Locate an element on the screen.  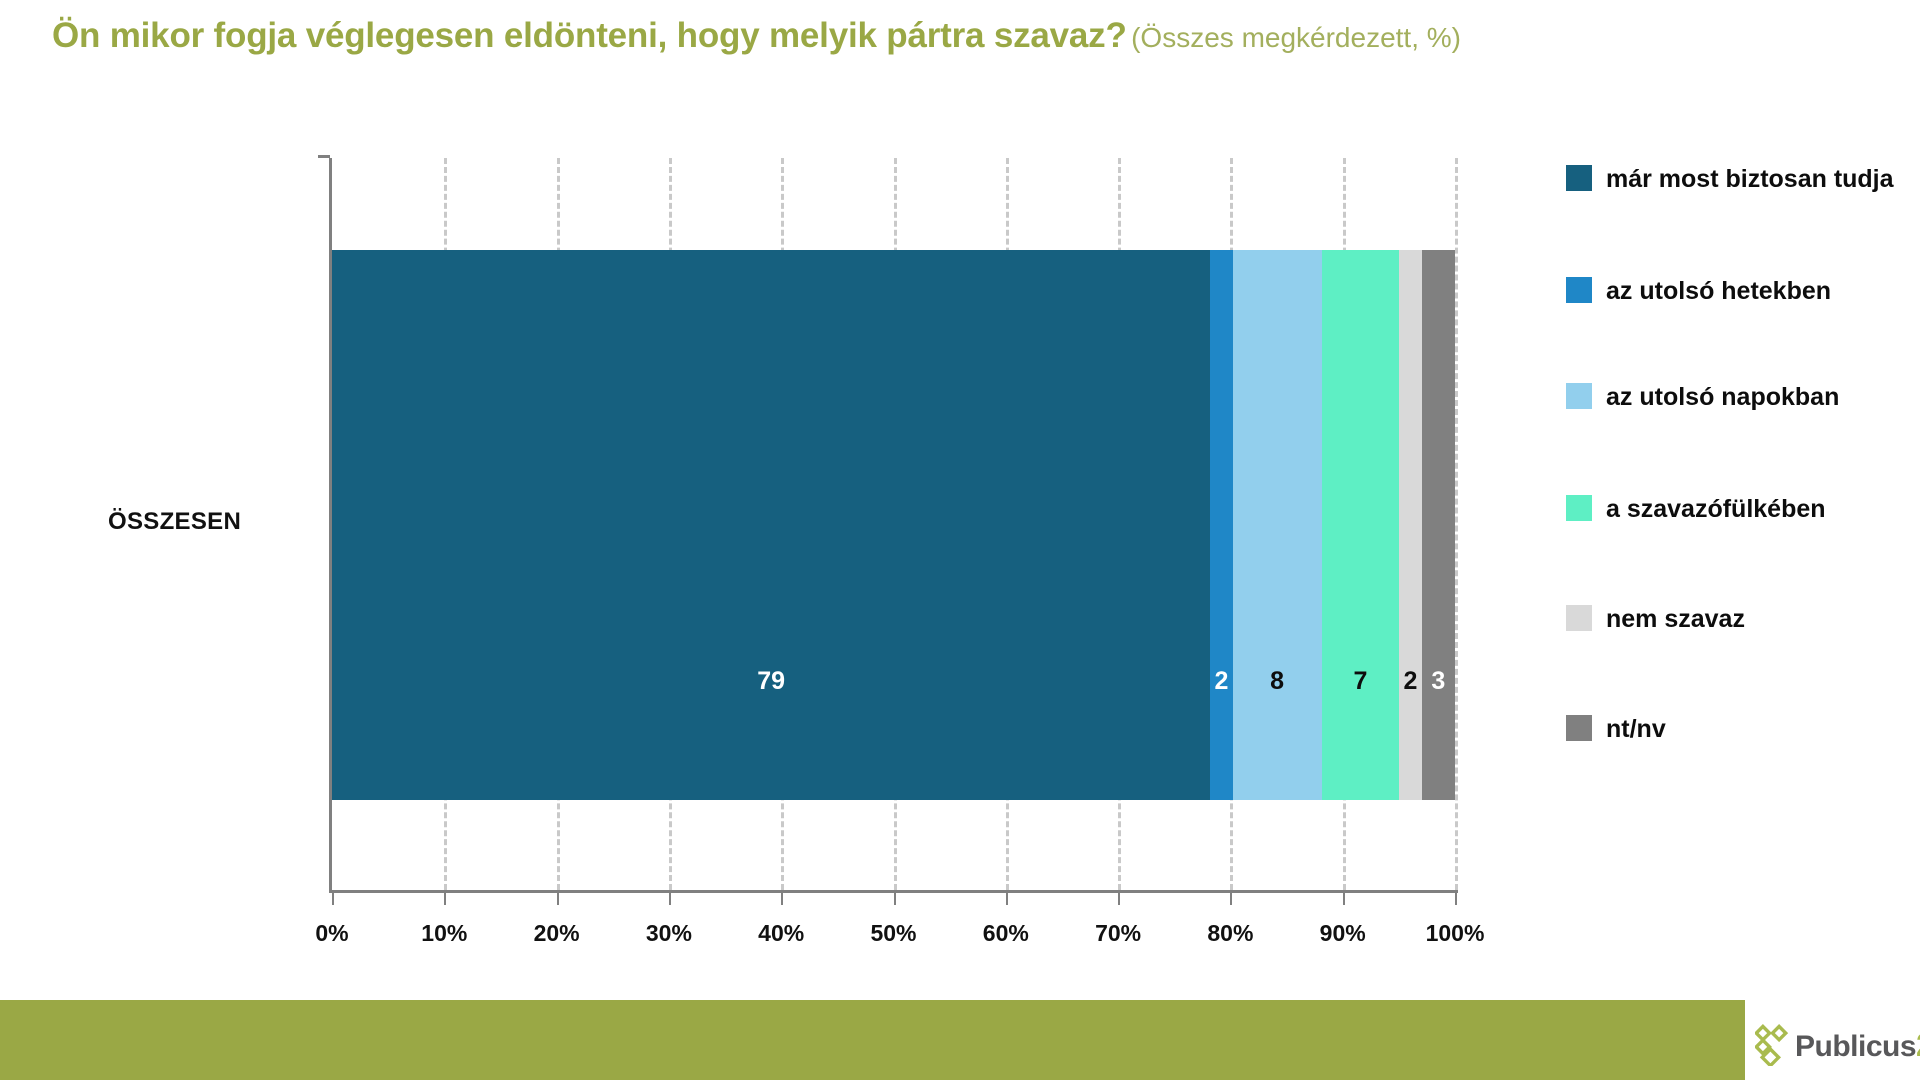
logo-word: Publicus is located at coordinates (1856, 1046).